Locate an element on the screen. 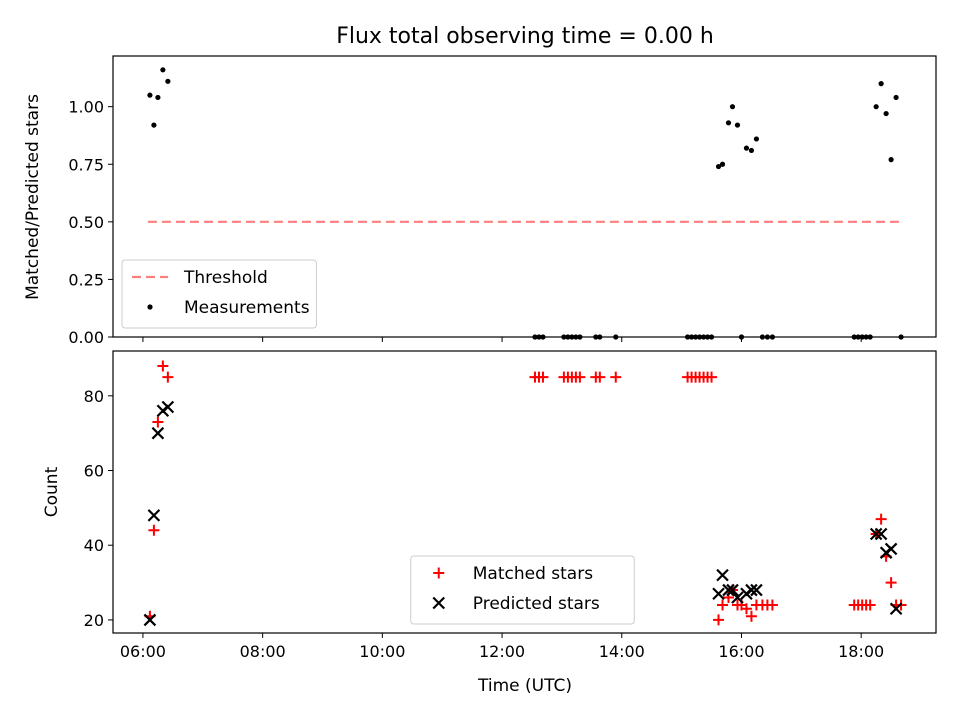  x-tick-label: 14:00 is located at coordinates (622, 651).